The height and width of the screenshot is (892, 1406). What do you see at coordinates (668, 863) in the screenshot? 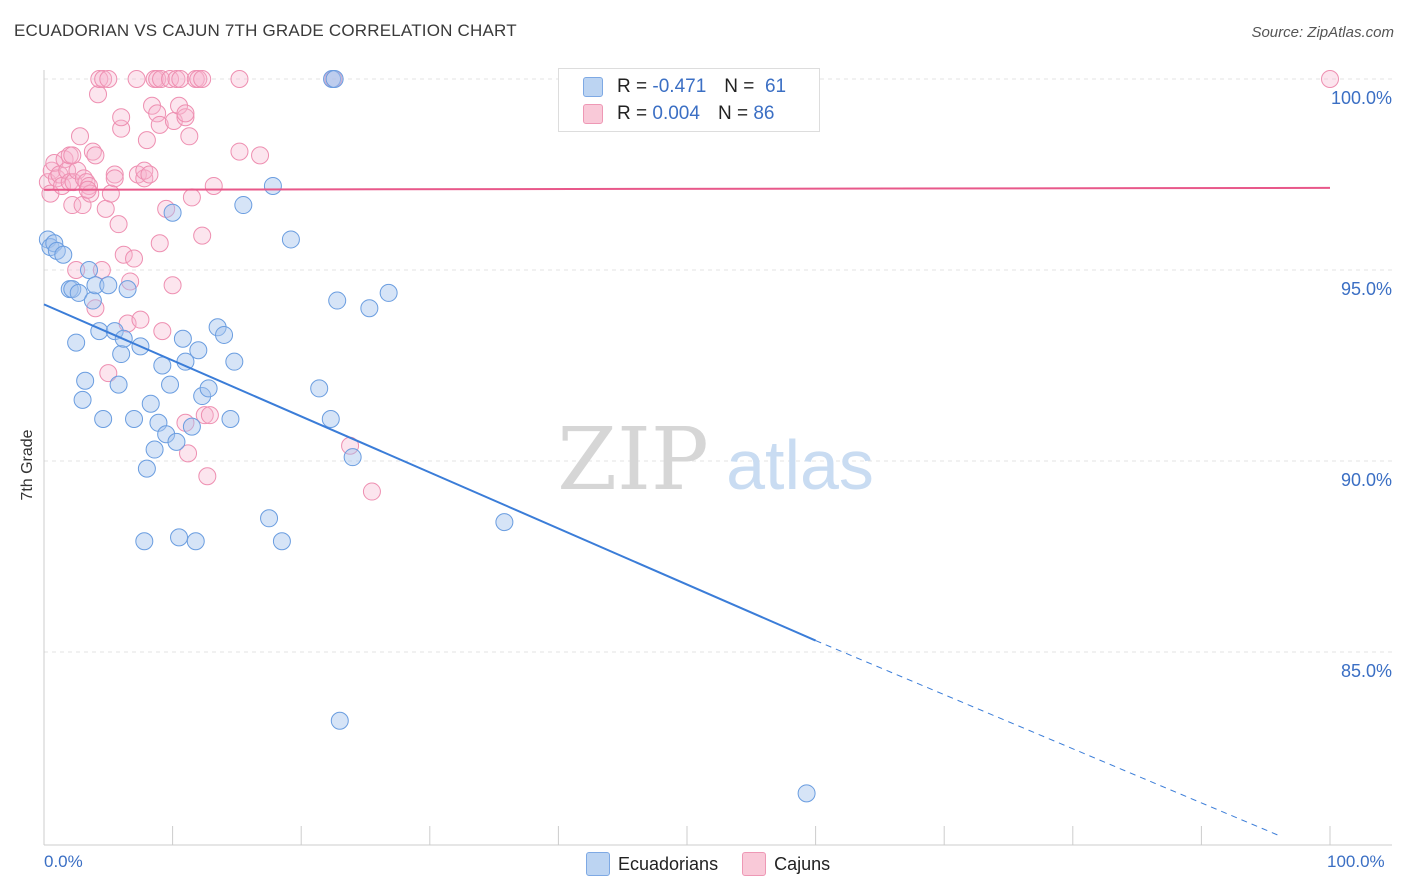
I see `legend-label: Ecuadorians` at bounding box center [668, 863].